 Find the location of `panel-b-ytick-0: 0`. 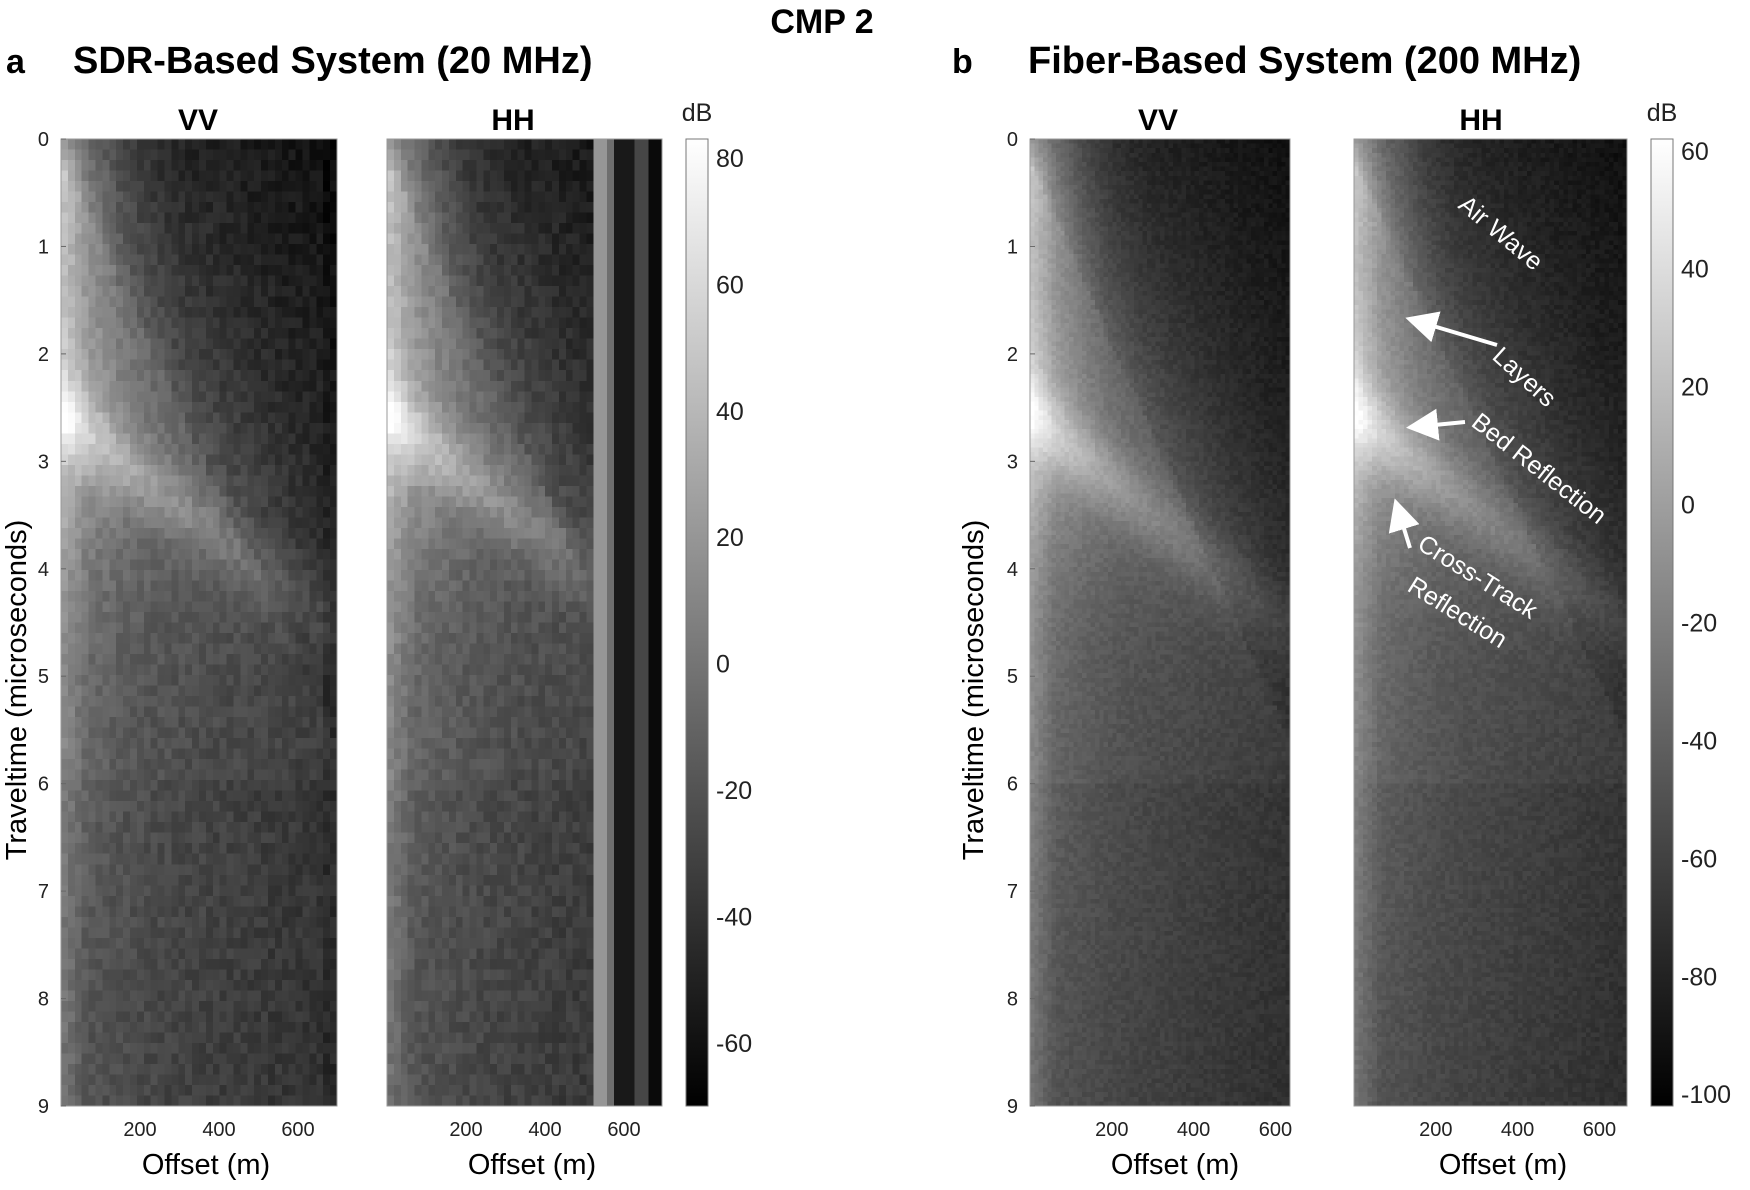

panel-b-ytick-0: 0 is located at coordinates (1012, 140).